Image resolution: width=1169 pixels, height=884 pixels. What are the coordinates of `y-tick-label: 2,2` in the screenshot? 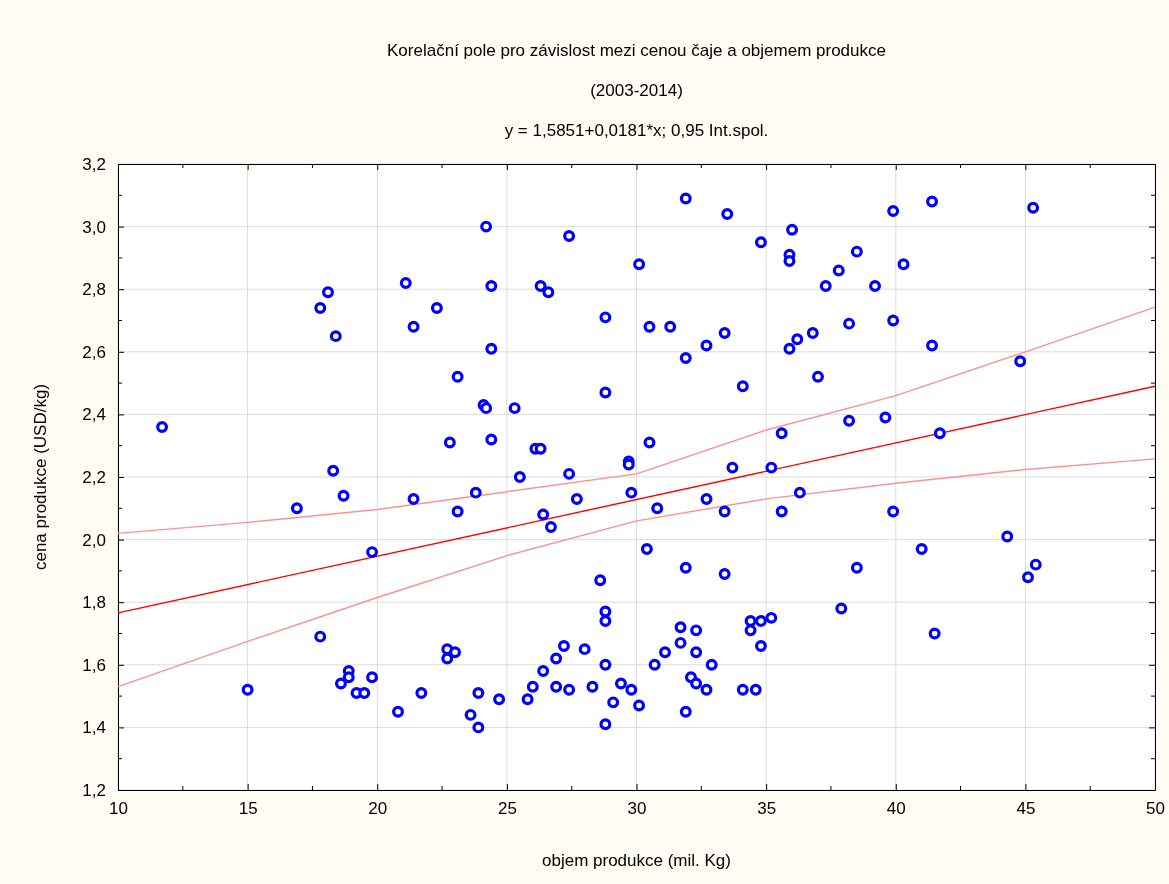 It's located at (94, 477).